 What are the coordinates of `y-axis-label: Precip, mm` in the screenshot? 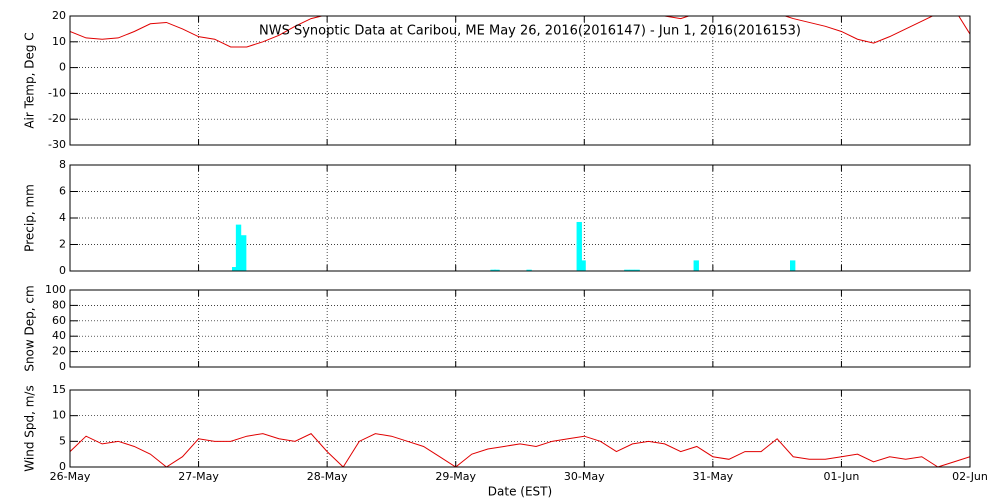 It's located at (30, 218).